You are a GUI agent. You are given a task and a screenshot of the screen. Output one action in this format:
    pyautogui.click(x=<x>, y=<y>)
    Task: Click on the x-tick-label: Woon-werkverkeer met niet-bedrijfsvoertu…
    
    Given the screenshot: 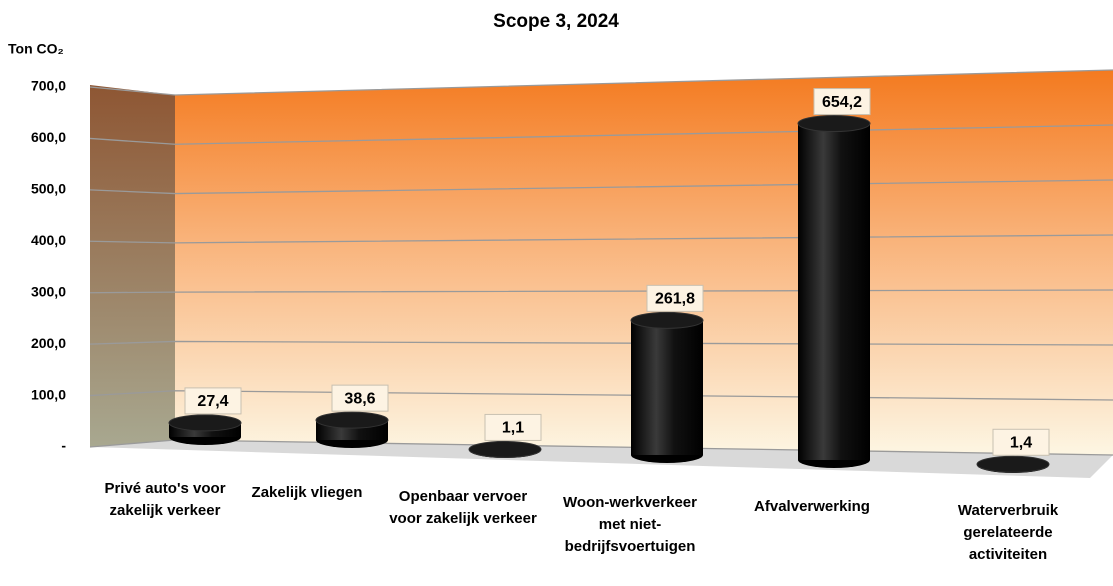 What is the action you would take?
    pyautogui.click(x=630, y=524)
    